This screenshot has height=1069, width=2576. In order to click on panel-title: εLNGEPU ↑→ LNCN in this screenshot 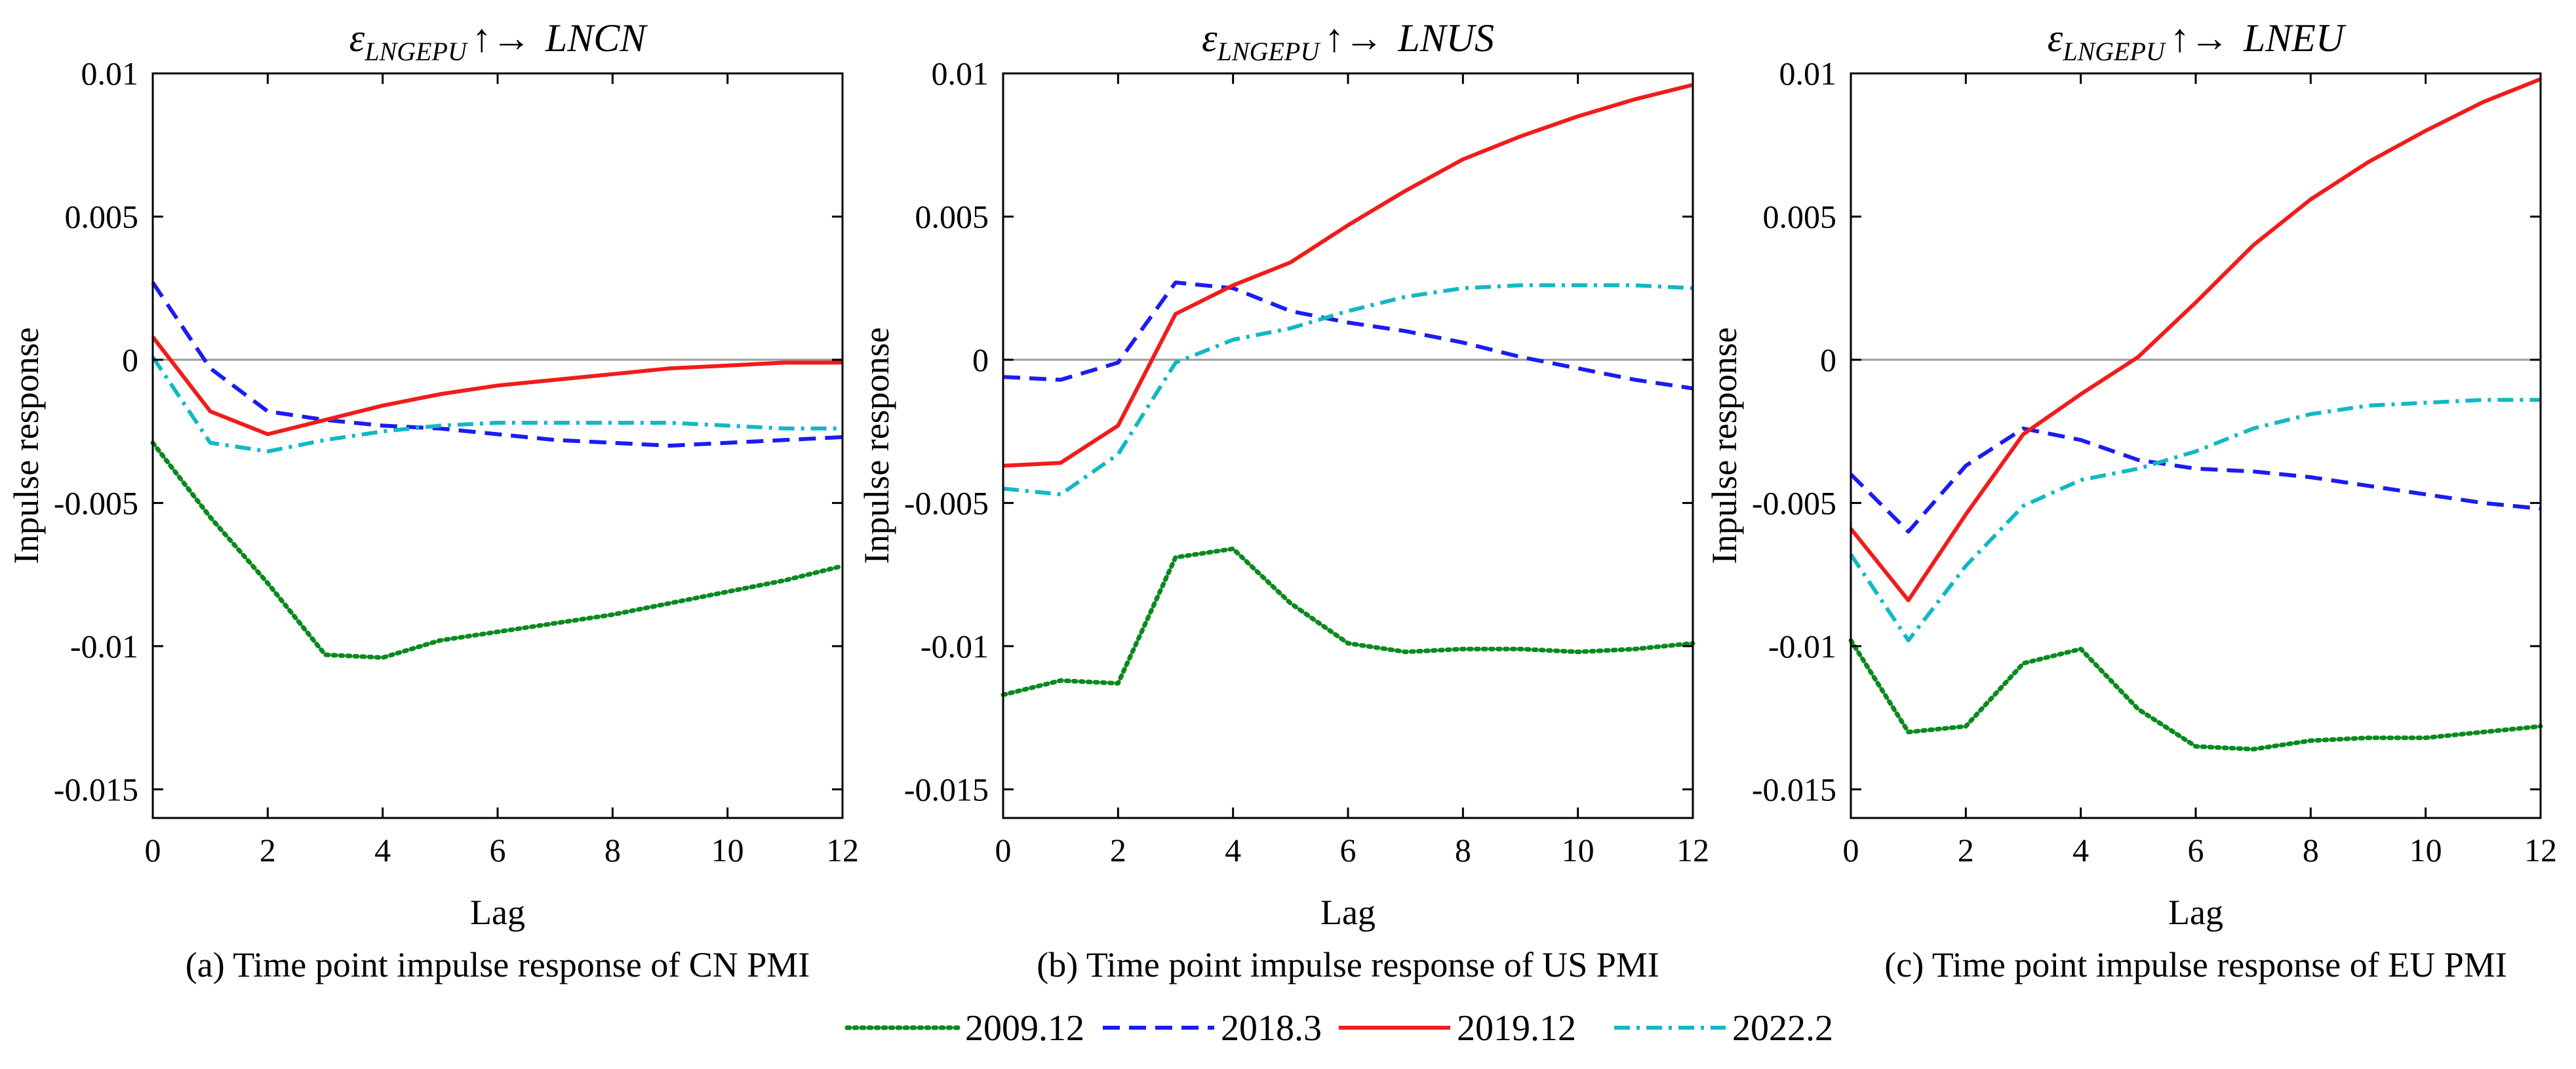, I will do `click(498, 41)`.